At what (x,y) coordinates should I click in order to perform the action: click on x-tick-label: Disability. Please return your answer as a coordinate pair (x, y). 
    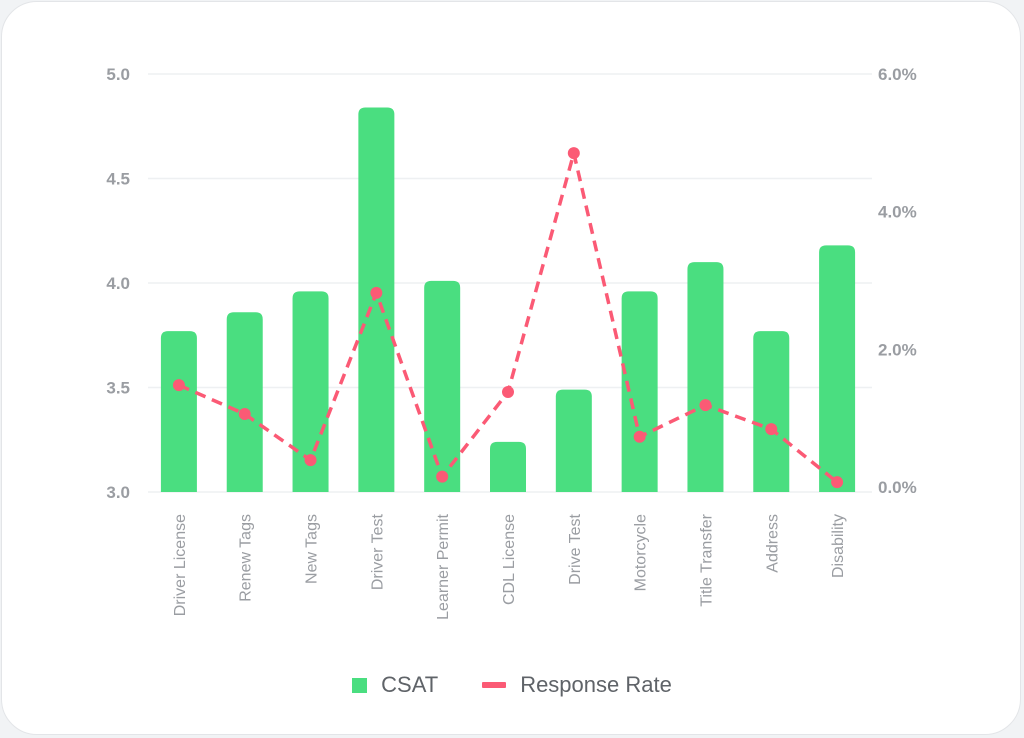
    Looking at the image, I should click on (838, 546).